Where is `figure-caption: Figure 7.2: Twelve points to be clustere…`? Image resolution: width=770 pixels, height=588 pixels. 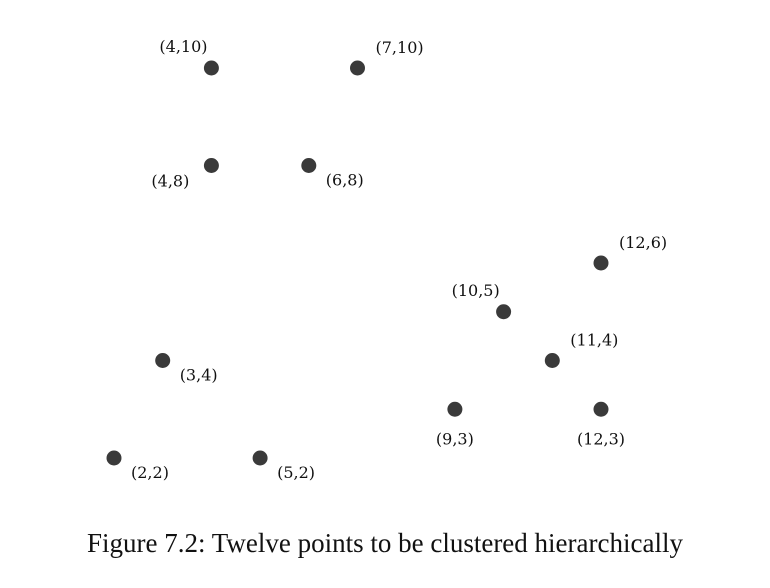 figure-caption: Figure 7.2: Twelve points to be clustere… is located at coordinates (385, 543).